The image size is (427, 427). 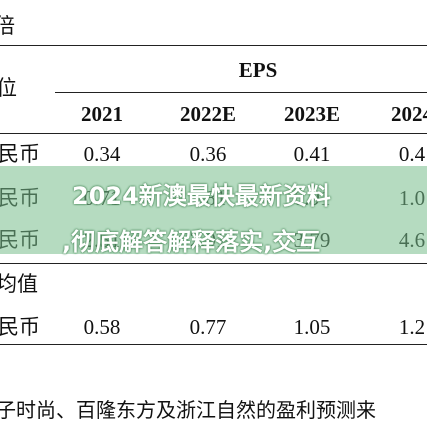 I want to click on cell: 0.77, so click(x=208, y=327).